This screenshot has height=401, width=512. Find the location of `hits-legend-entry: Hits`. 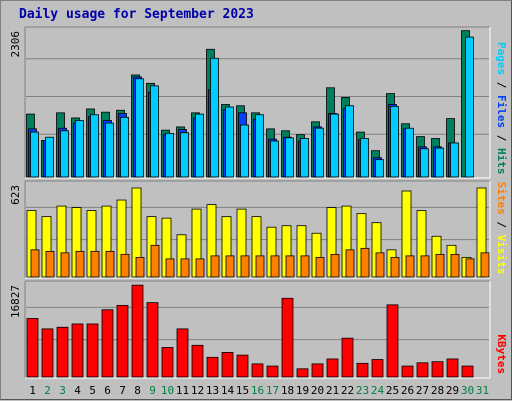

hits-legend-entry: Hits is located at coordinates (501, 161).